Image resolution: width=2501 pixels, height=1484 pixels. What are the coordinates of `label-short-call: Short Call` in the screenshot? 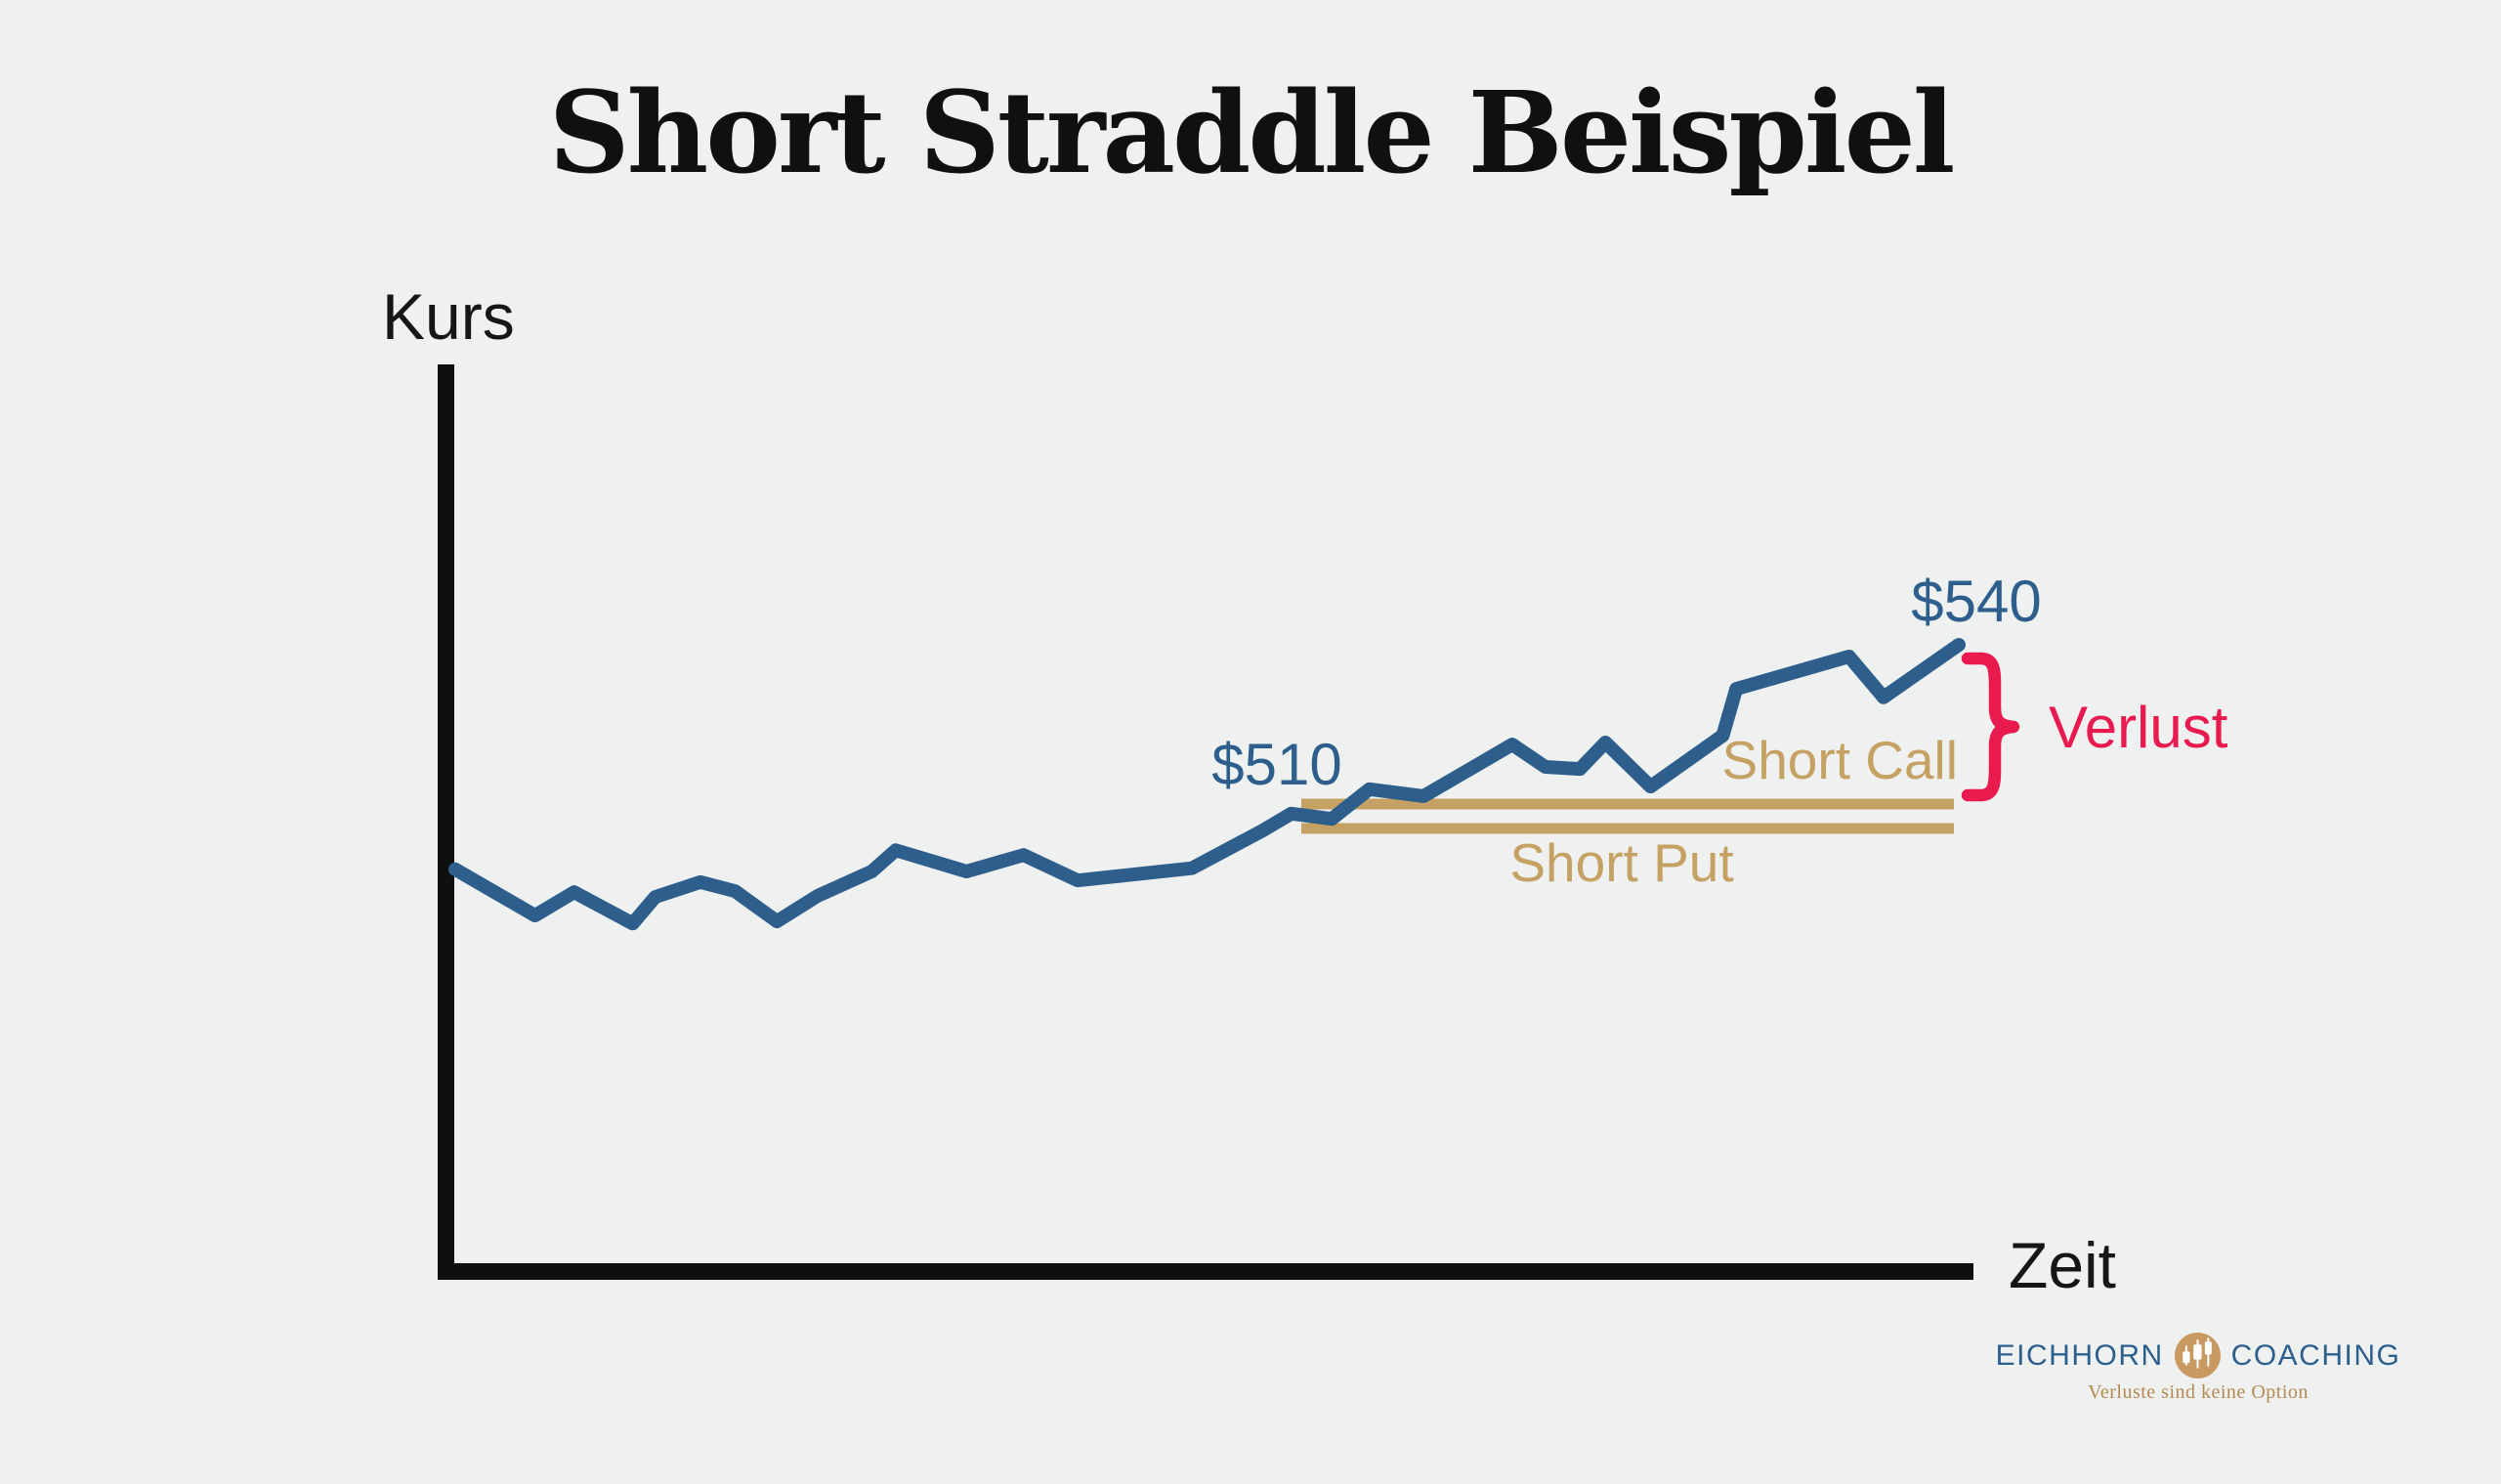 It's located at (1840, 760).